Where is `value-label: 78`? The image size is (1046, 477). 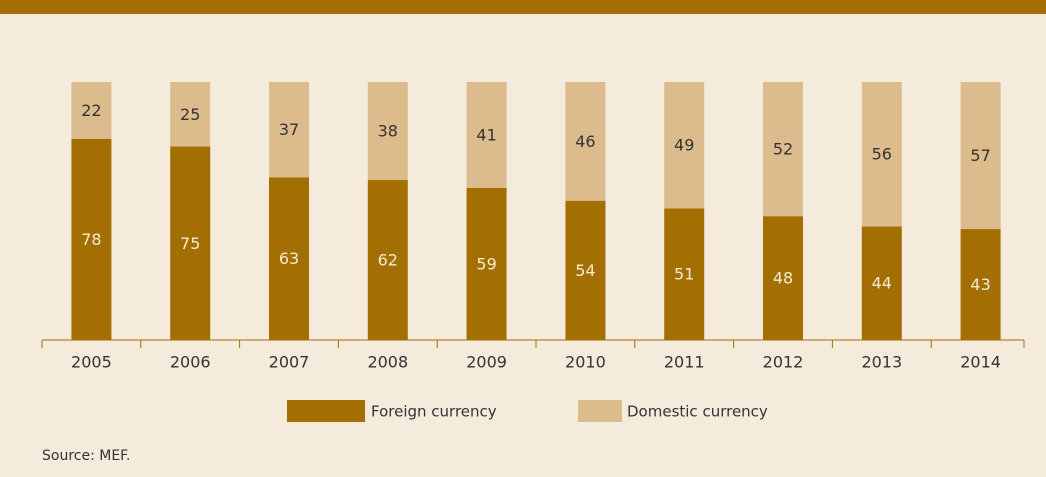
value-label: 78 is located at coordinates (91, 239).